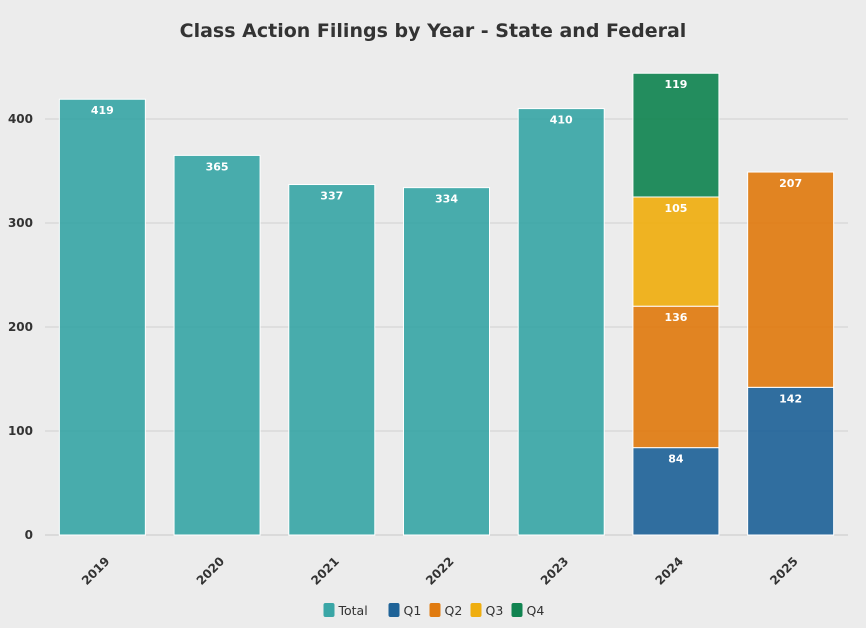 The width and height of the screenshot is (866, 628). I want to click on legend-label: Total, so click(353, 610).